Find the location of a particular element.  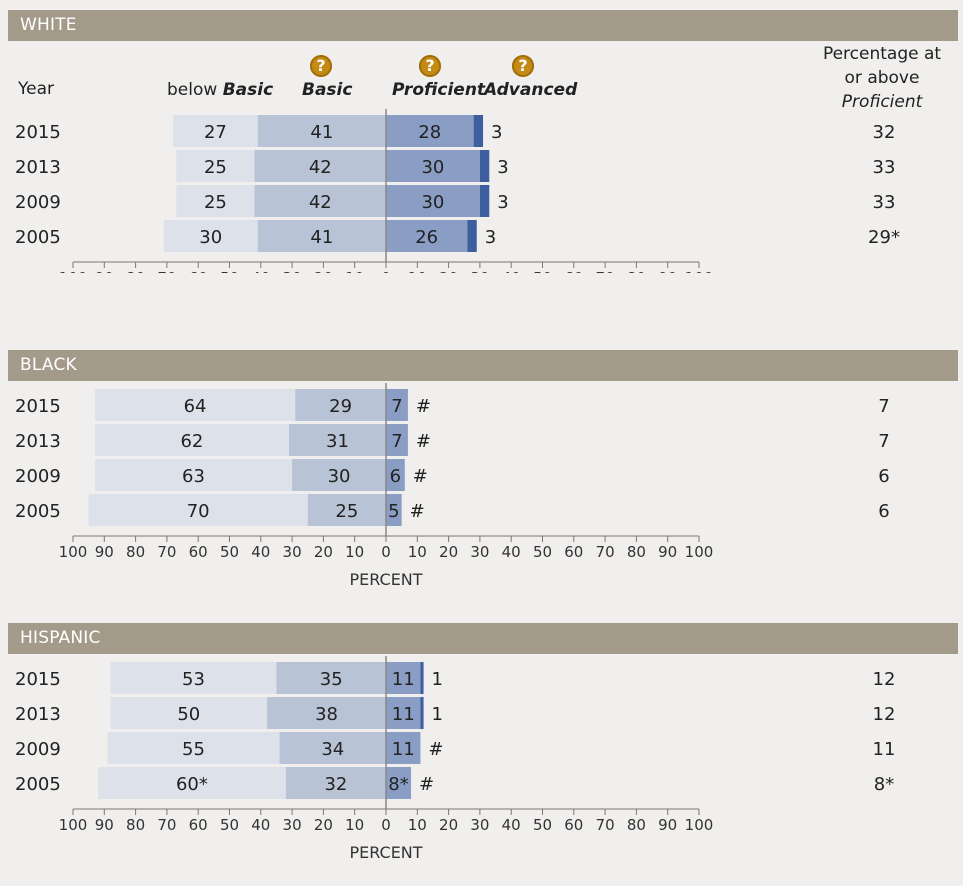

below-basic-label: 27 is located at coordinates (215, 132).